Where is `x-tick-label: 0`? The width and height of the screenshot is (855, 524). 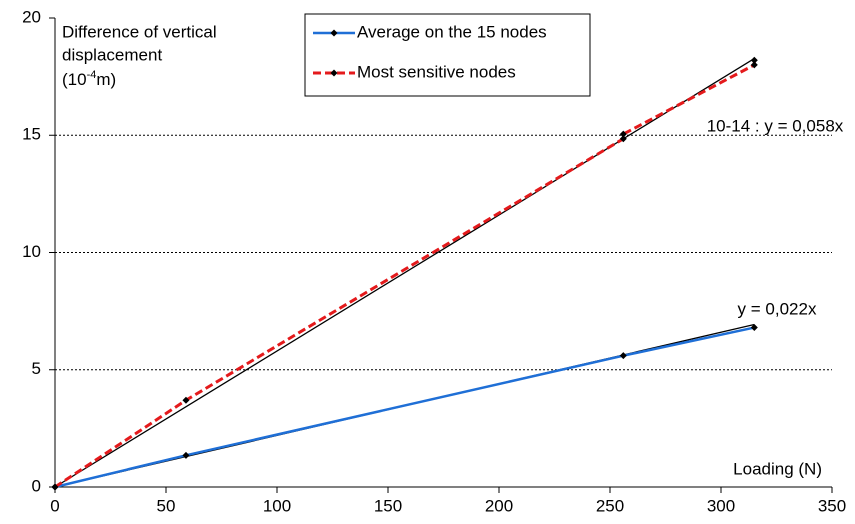
x-tick-label: 0 is located at coordinates (54, 505).